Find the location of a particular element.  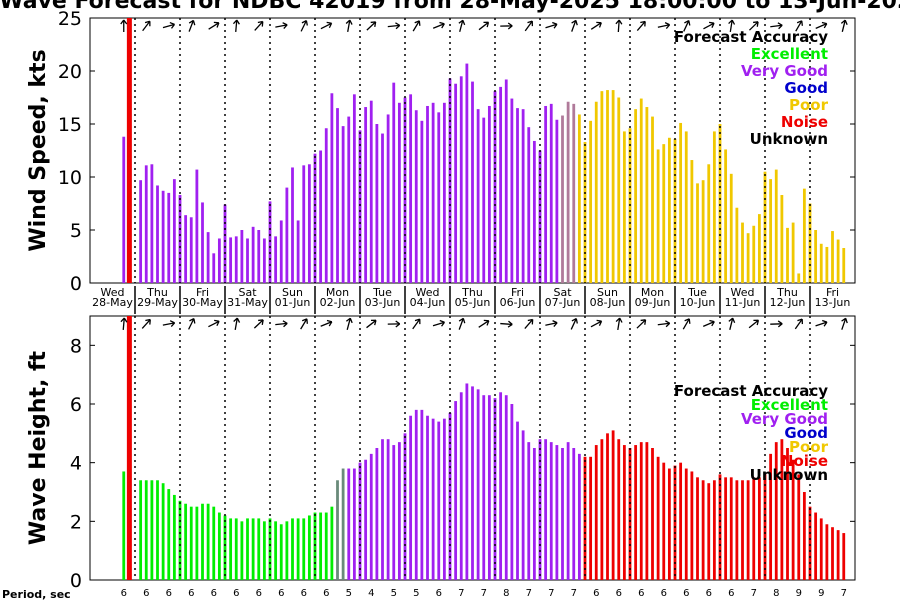

period-value: 8 is located at coordinates (776, 593).